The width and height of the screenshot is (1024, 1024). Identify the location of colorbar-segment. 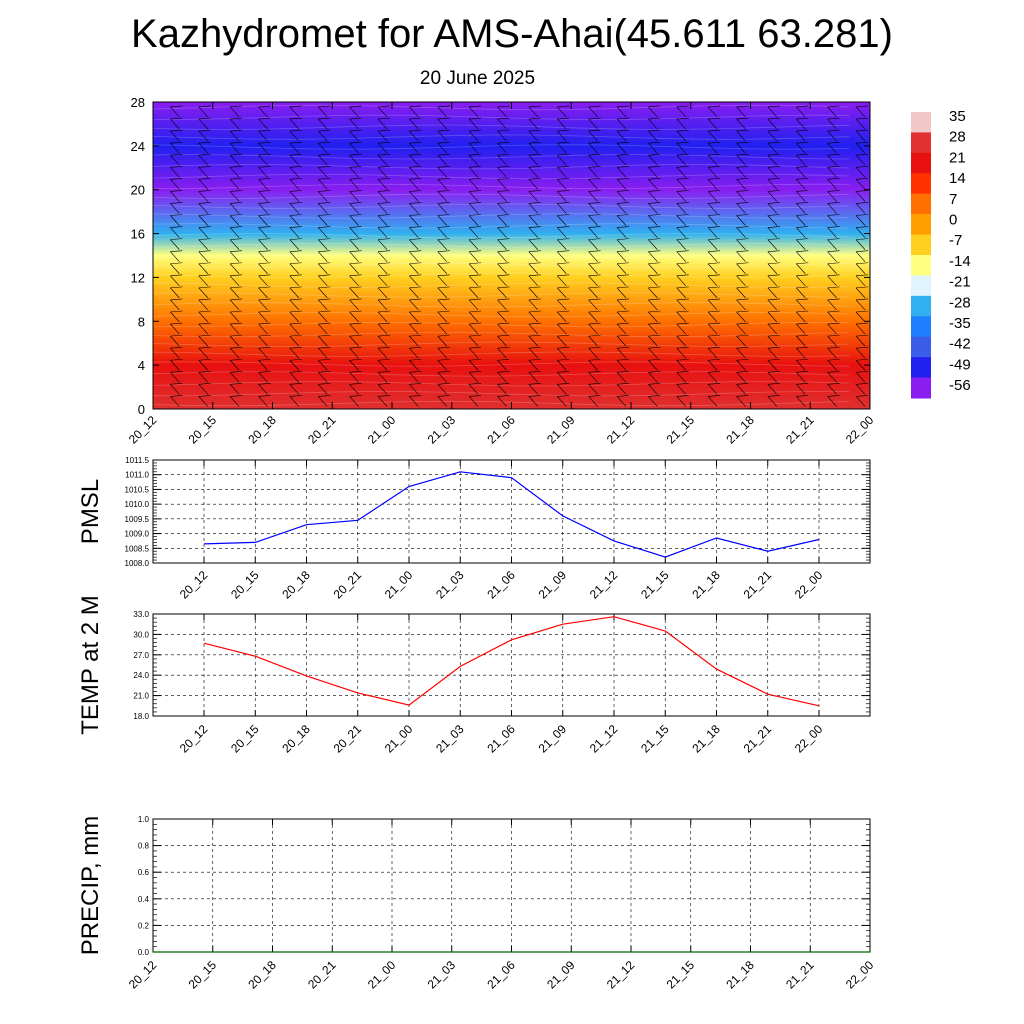
(921, 306).